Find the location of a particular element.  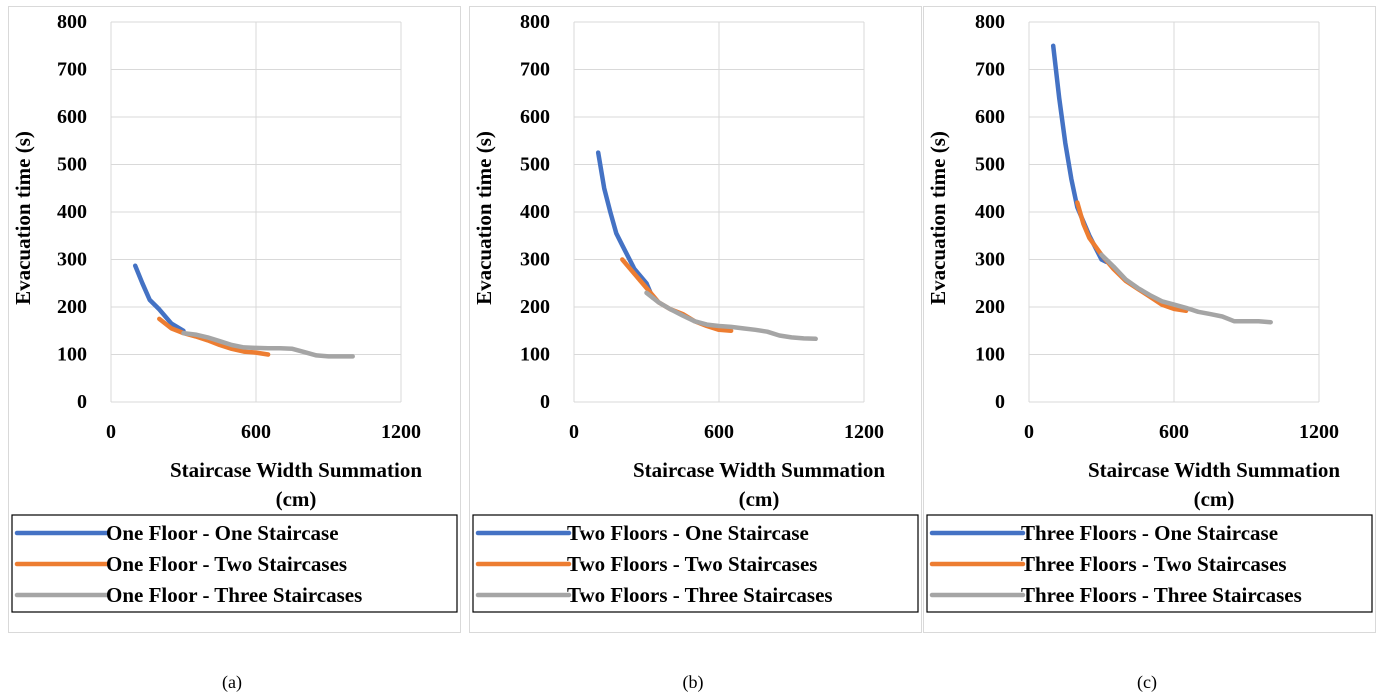

caption-a: (a) is located at coordinates (232, 682).